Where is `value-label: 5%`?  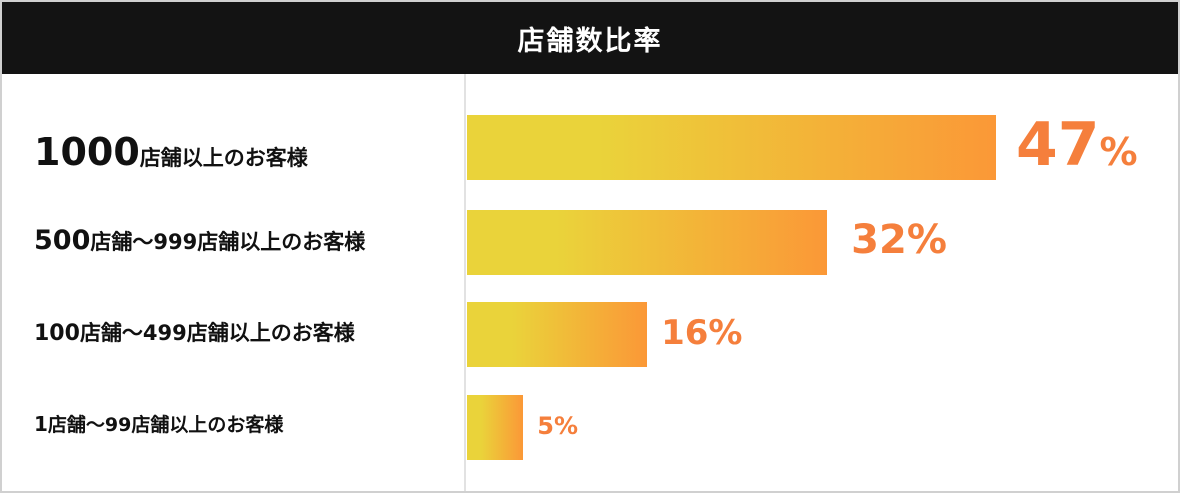
value-label: 5% is located at coordinates (557, 426).